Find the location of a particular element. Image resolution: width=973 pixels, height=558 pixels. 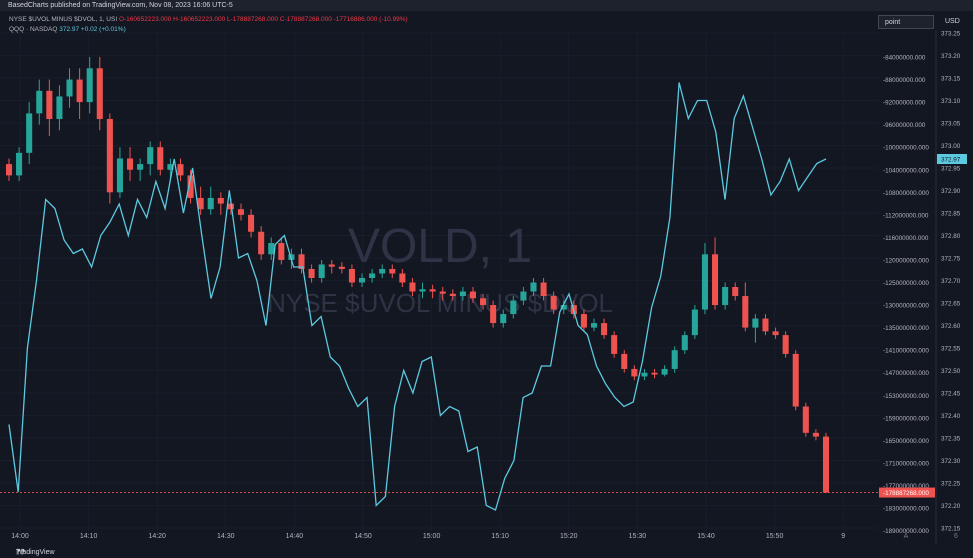

vold-axis-tick-label: -165000000.000 is located at coordinates (906, 441).